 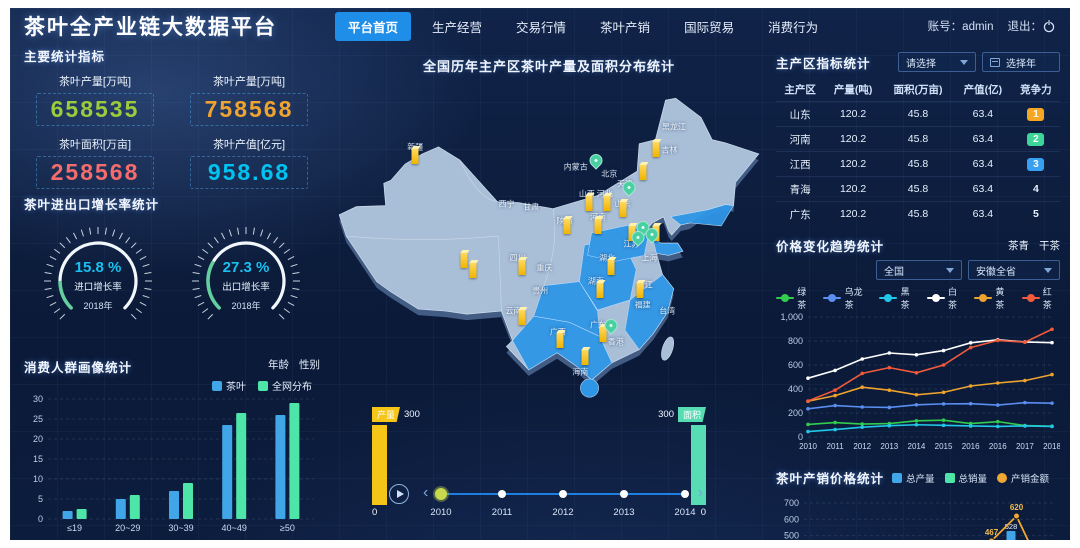 What do you see at coordinates (98, 281) in the screenshot?
I see `gauge-0: 15.8 % 进口增长率 2018年` at bounding box center [98, 281].